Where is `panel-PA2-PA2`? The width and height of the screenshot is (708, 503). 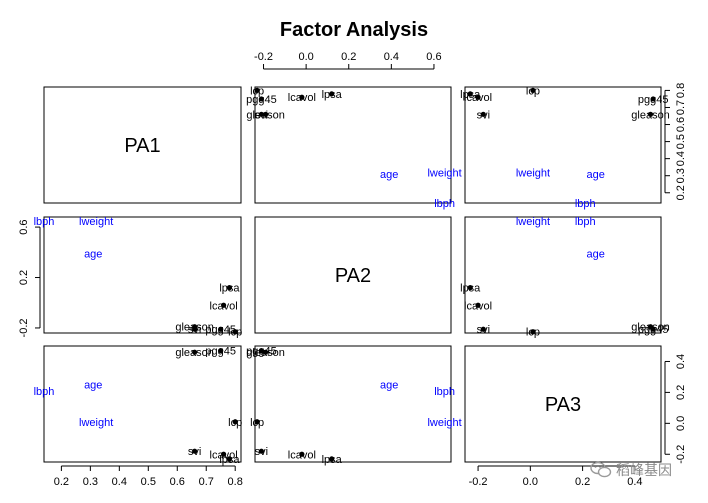 panel-PA2-PA2 is located at coordinates (353, 275).